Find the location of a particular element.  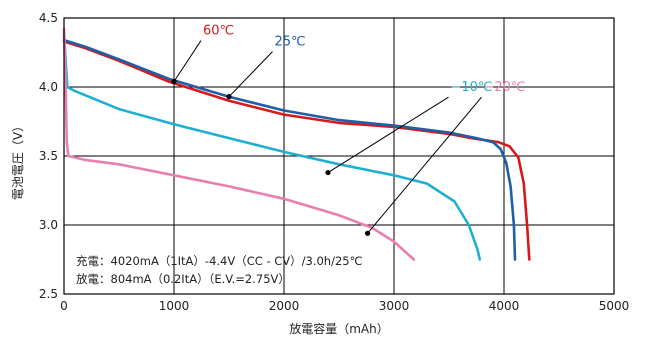

y-tick-label: 3.0 is located at coordinates (48, 225).